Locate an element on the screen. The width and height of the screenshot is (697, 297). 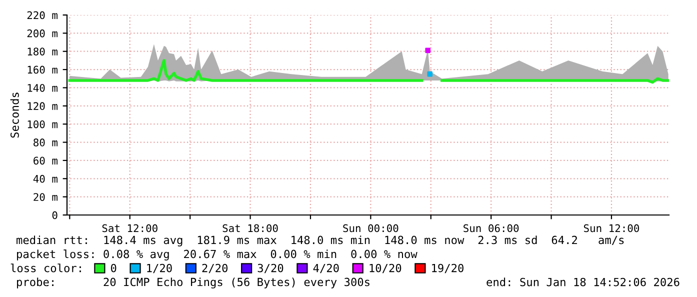
y-tick-label: 100 m is located at coordinates (43, 124).